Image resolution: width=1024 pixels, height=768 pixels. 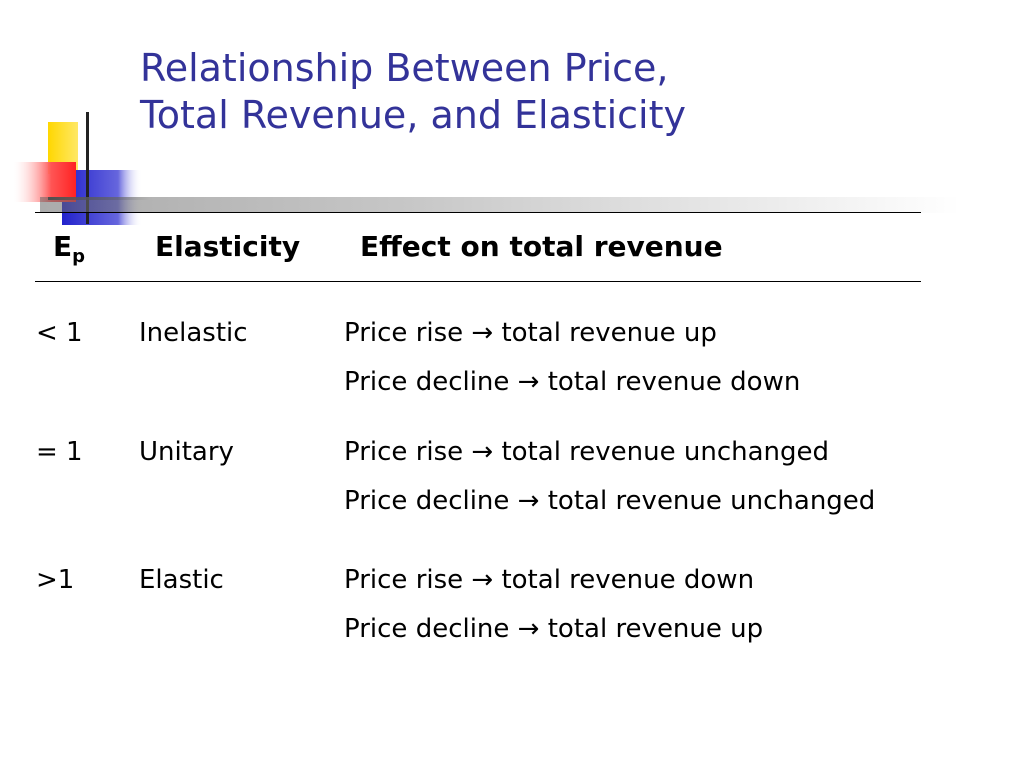 I want to click on table-header-bottom-rule, so click(x=478, y=281).